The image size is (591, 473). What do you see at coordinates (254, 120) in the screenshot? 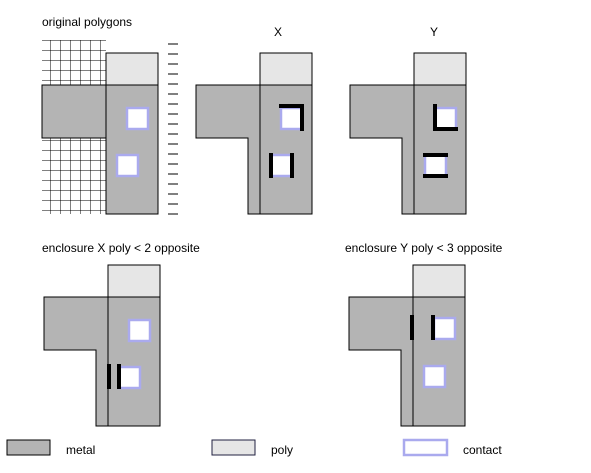
I see `panel-x: X` at bounding box center [254, 120].